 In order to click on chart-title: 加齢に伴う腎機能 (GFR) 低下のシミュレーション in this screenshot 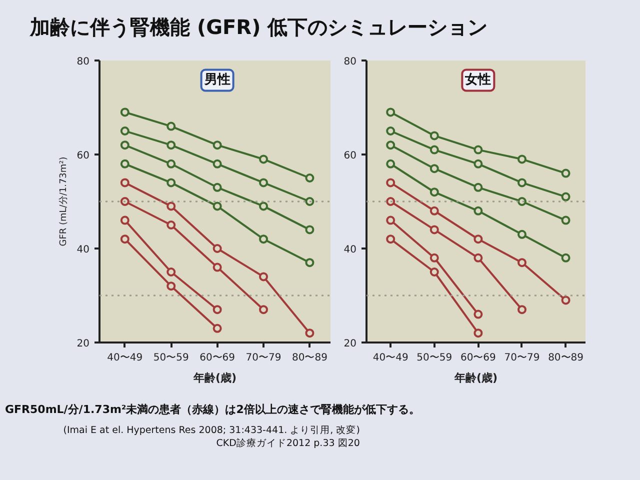, I will do `click(259, 27)`.